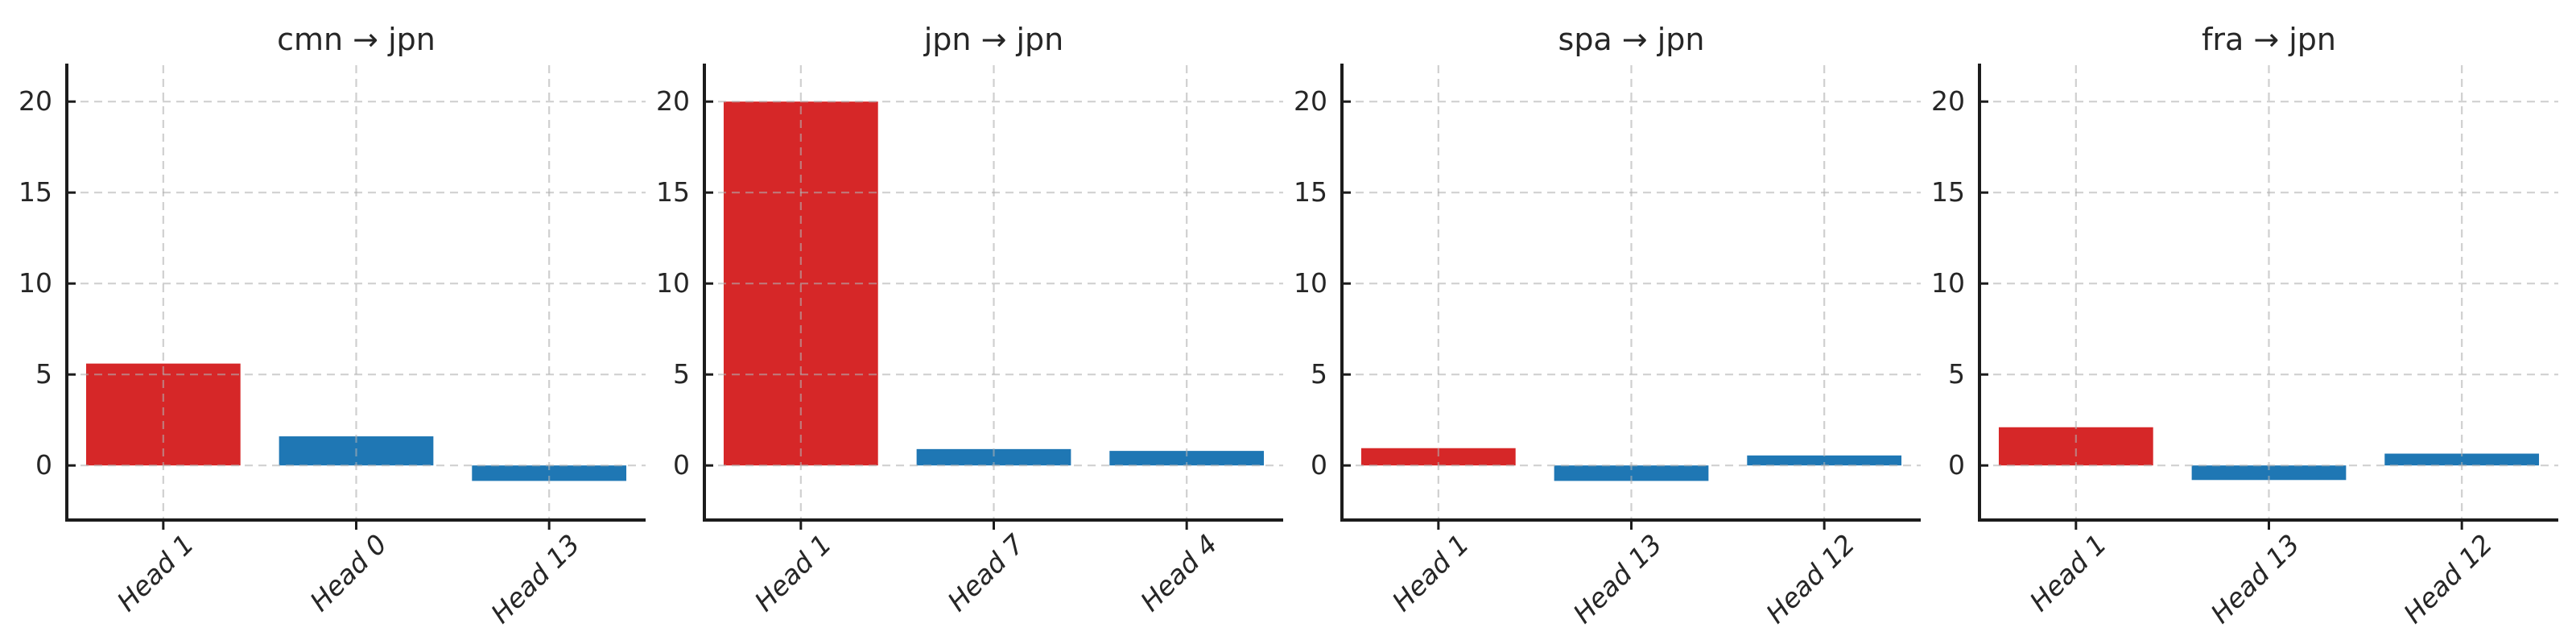 This screenshot has width=2576, height=644. I want to click on subplot-title: spa → jpn, so click(1631, 39).